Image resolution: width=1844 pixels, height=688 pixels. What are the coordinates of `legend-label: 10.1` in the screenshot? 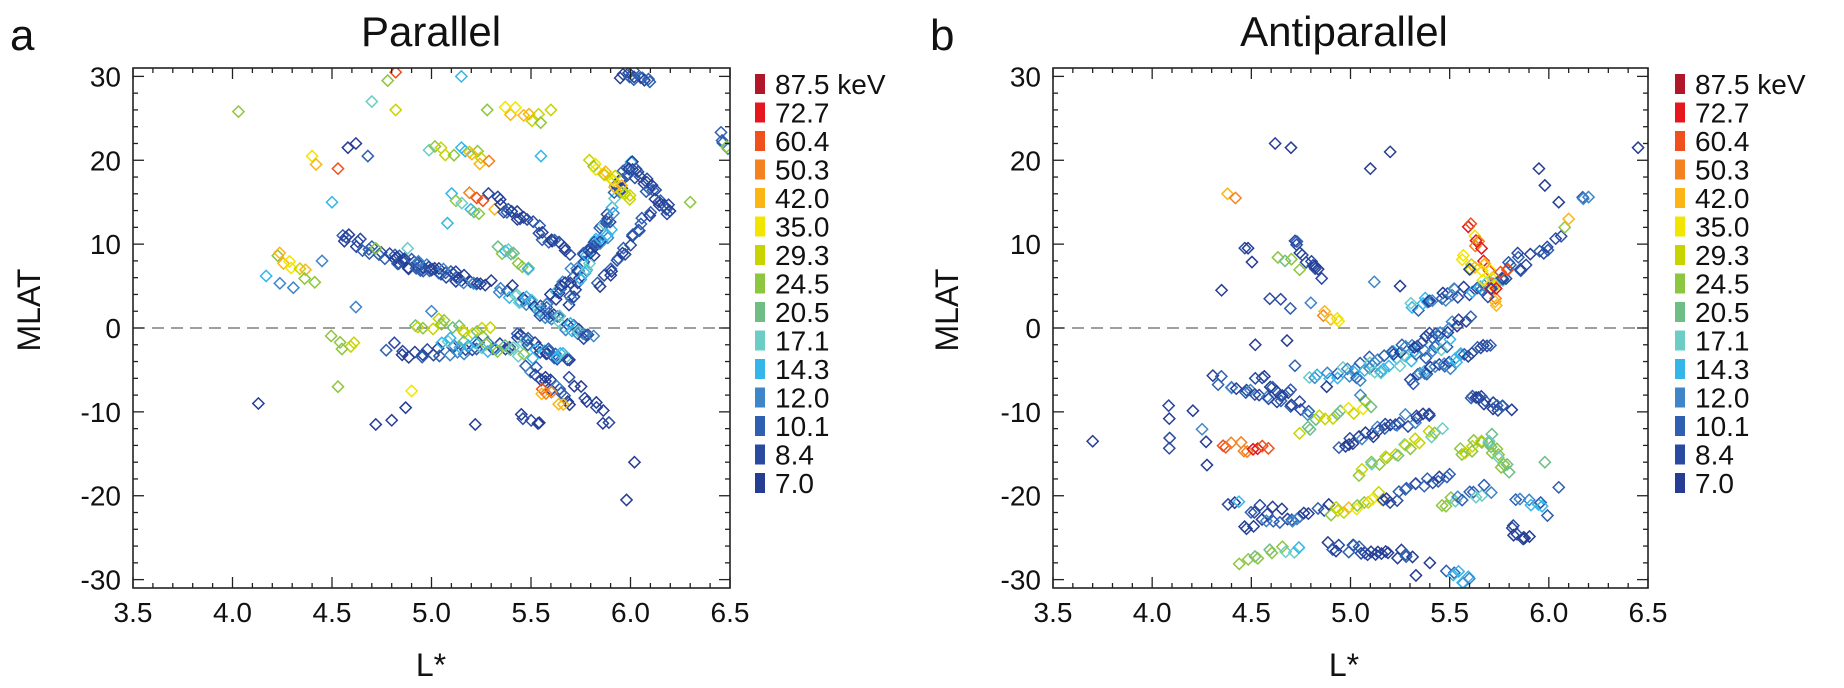 It's located at (1722, 426).